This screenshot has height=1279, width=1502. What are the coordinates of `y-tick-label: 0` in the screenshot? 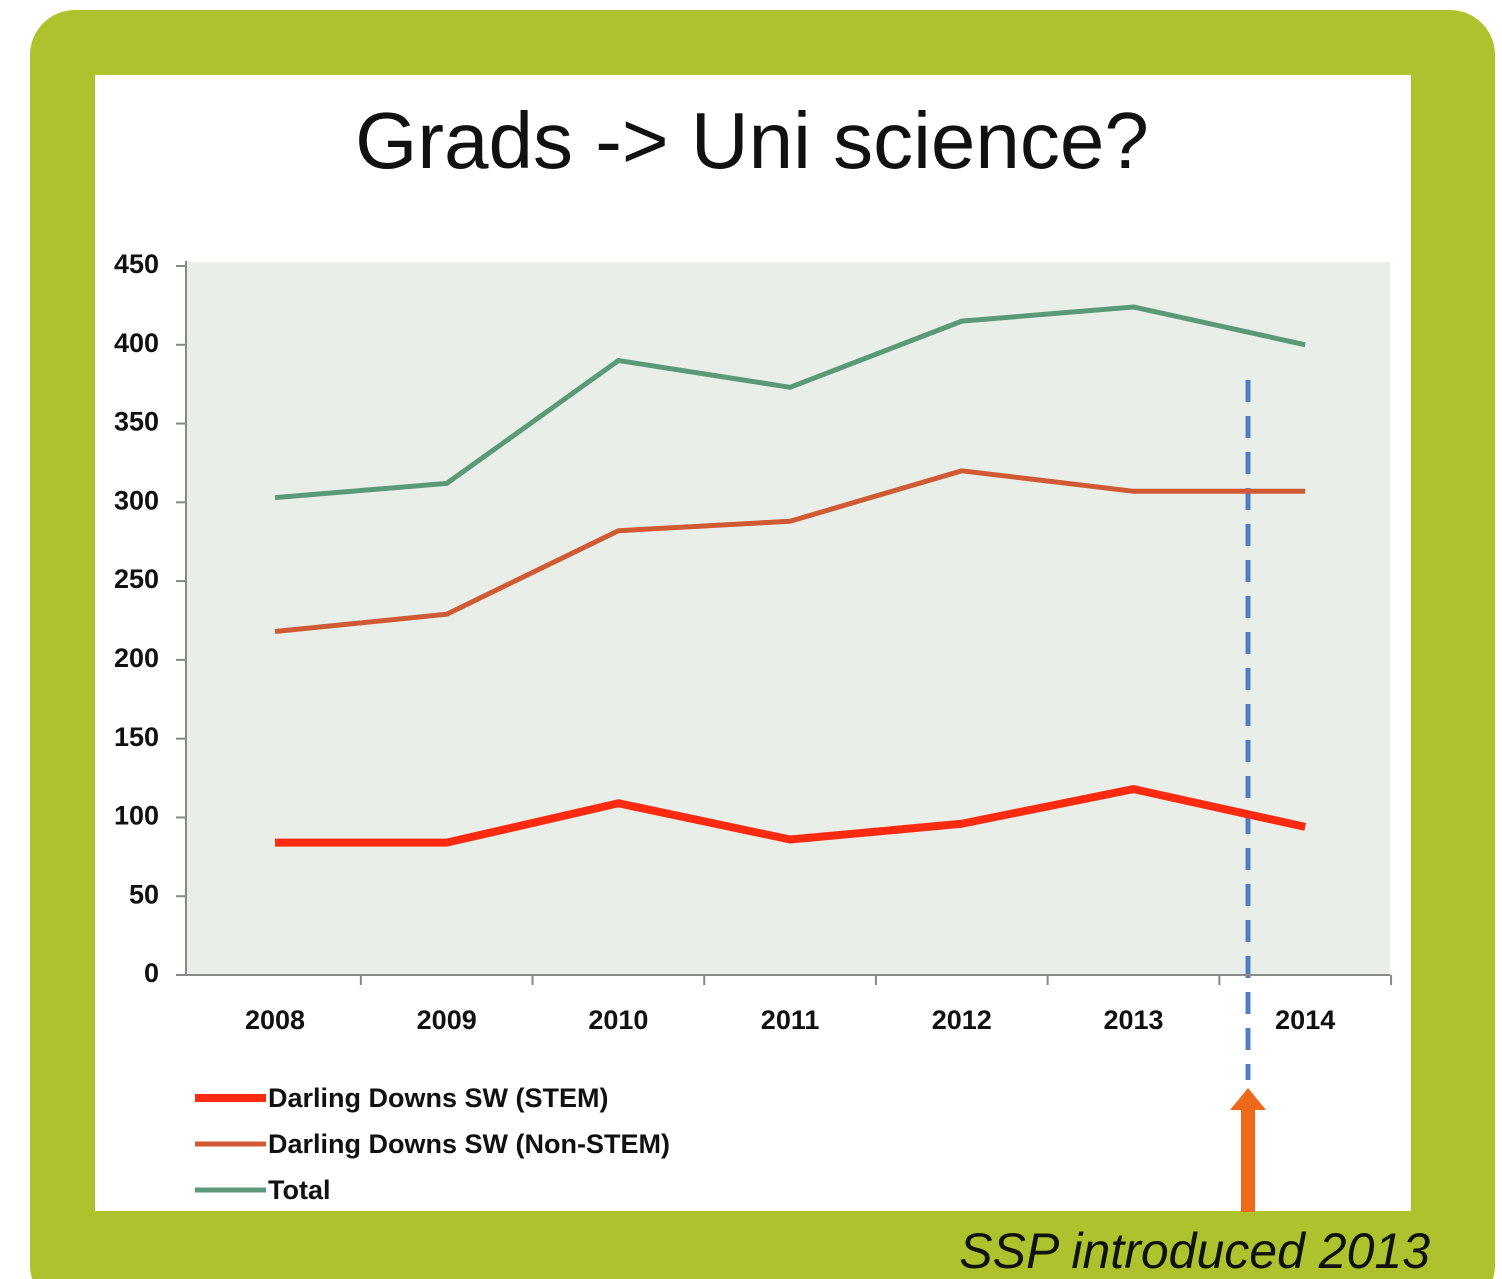 It's located at (151, 973).